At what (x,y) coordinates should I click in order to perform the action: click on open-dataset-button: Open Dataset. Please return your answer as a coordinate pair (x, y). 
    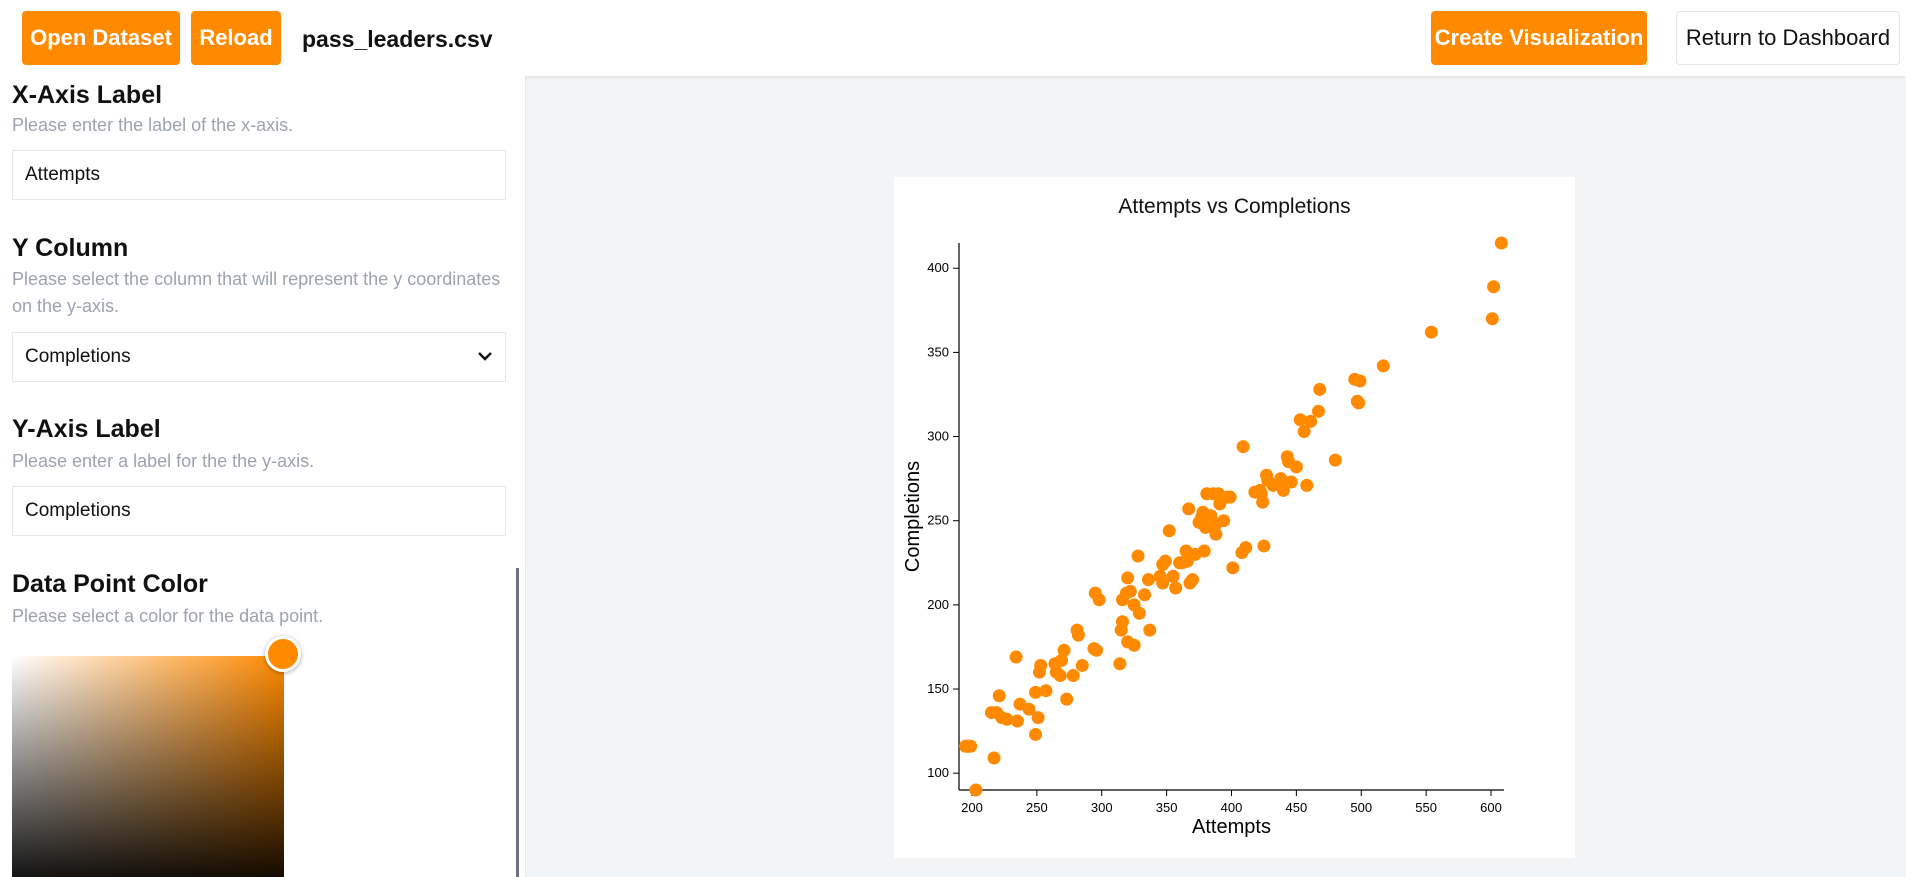
    Looking at the image, I should click on (101, 38).